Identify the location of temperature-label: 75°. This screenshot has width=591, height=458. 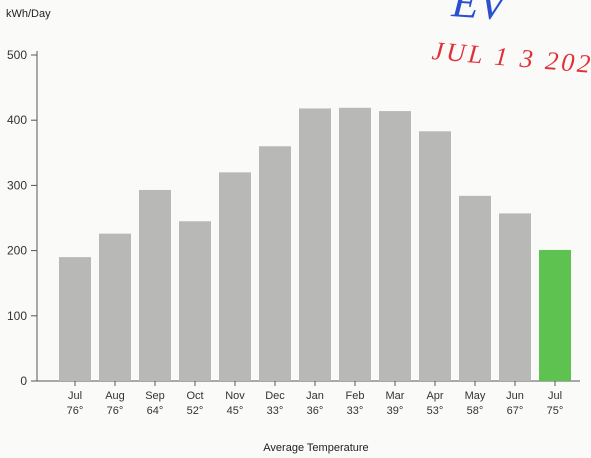
(555, 411).